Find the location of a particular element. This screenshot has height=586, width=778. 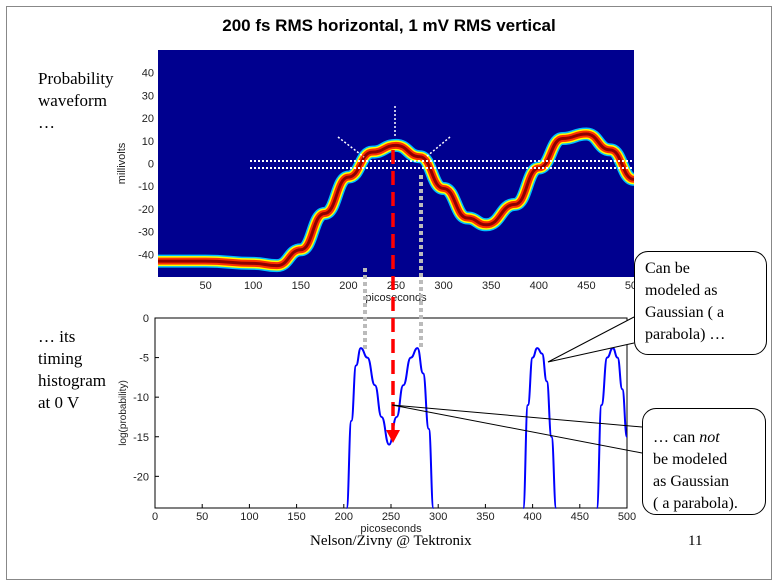

y-tick-label: -40 is located at coordinates (146, 255).